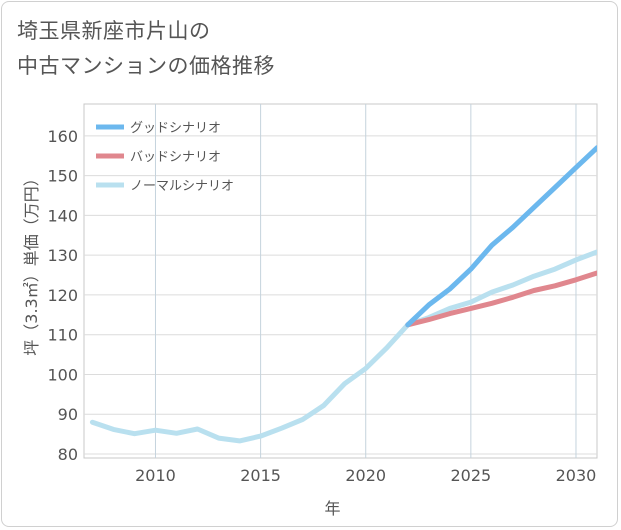 This screenshot has width=621, height=530. Describe the element at coordinates (155, 475) in the screenshot. I see `x-tick-label-2010: 2010` at that location.